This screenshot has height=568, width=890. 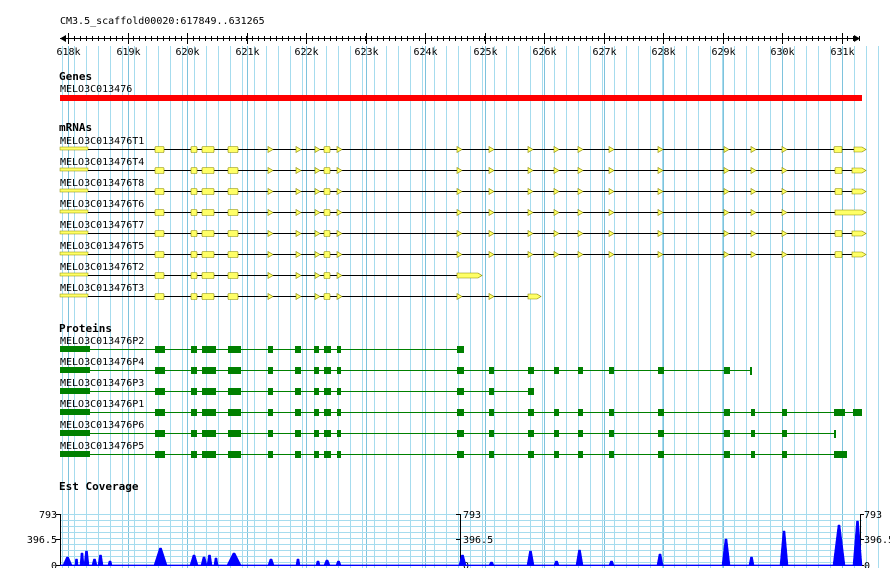 What do you see at coordinates (663, 52) in the screenshot?
I see `ruler-tick-label: 628k` at bounding box center [663, 52].